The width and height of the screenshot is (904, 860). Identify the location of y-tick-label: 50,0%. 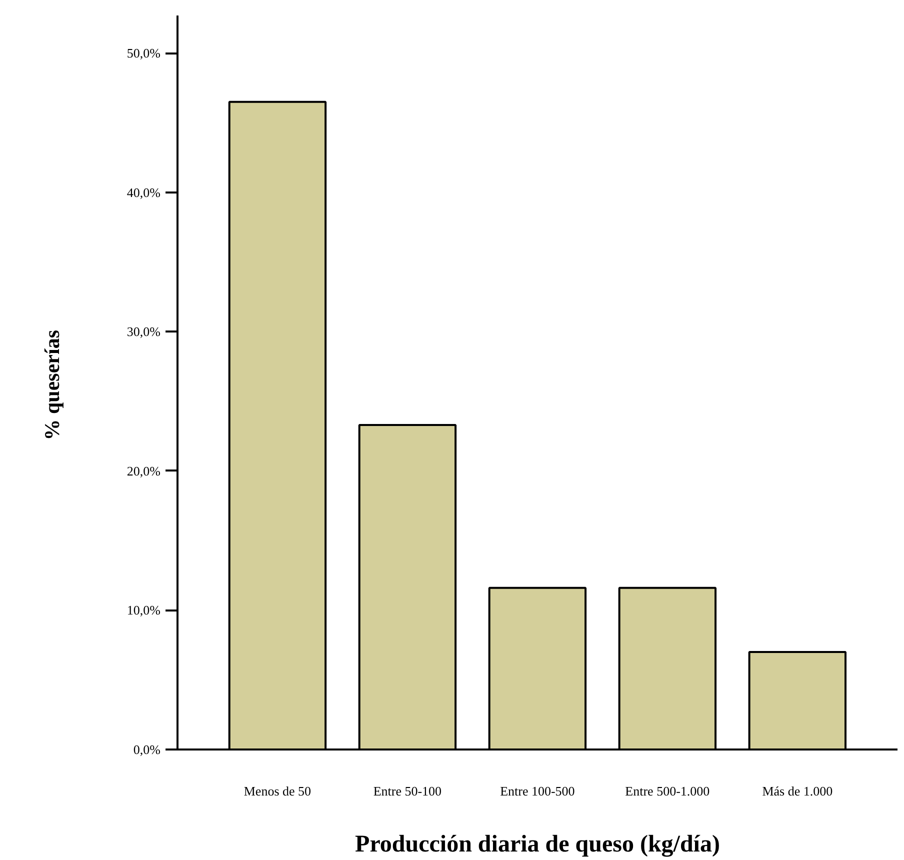
(143, 53).